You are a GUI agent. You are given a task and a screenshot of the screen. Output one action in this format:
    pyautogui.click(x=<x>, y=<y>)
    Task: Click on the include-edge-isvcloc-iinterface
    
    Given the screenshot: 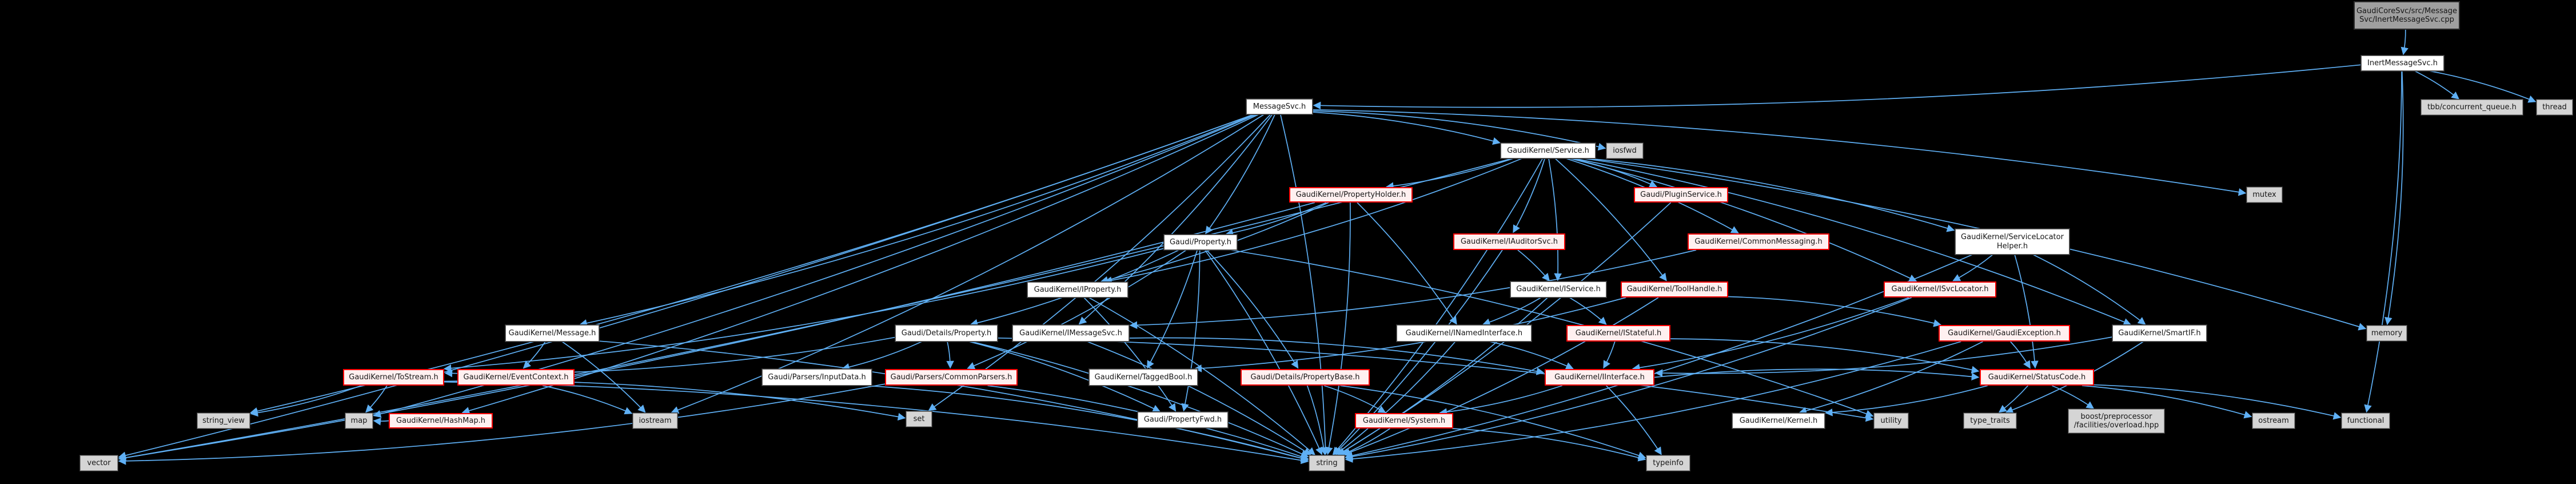 What is the action you would take?
    pyautogui.click(x=1770, y=334)
    